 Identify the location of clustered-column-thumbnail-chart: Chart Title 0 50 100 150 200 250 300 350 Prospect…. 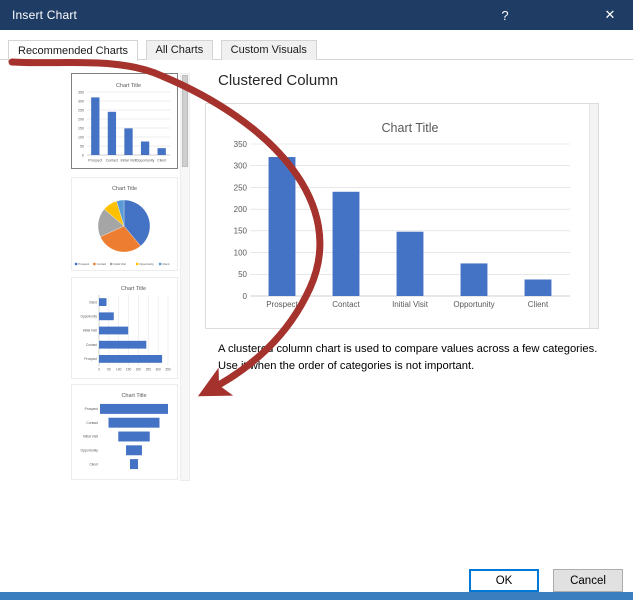
(124, 123).